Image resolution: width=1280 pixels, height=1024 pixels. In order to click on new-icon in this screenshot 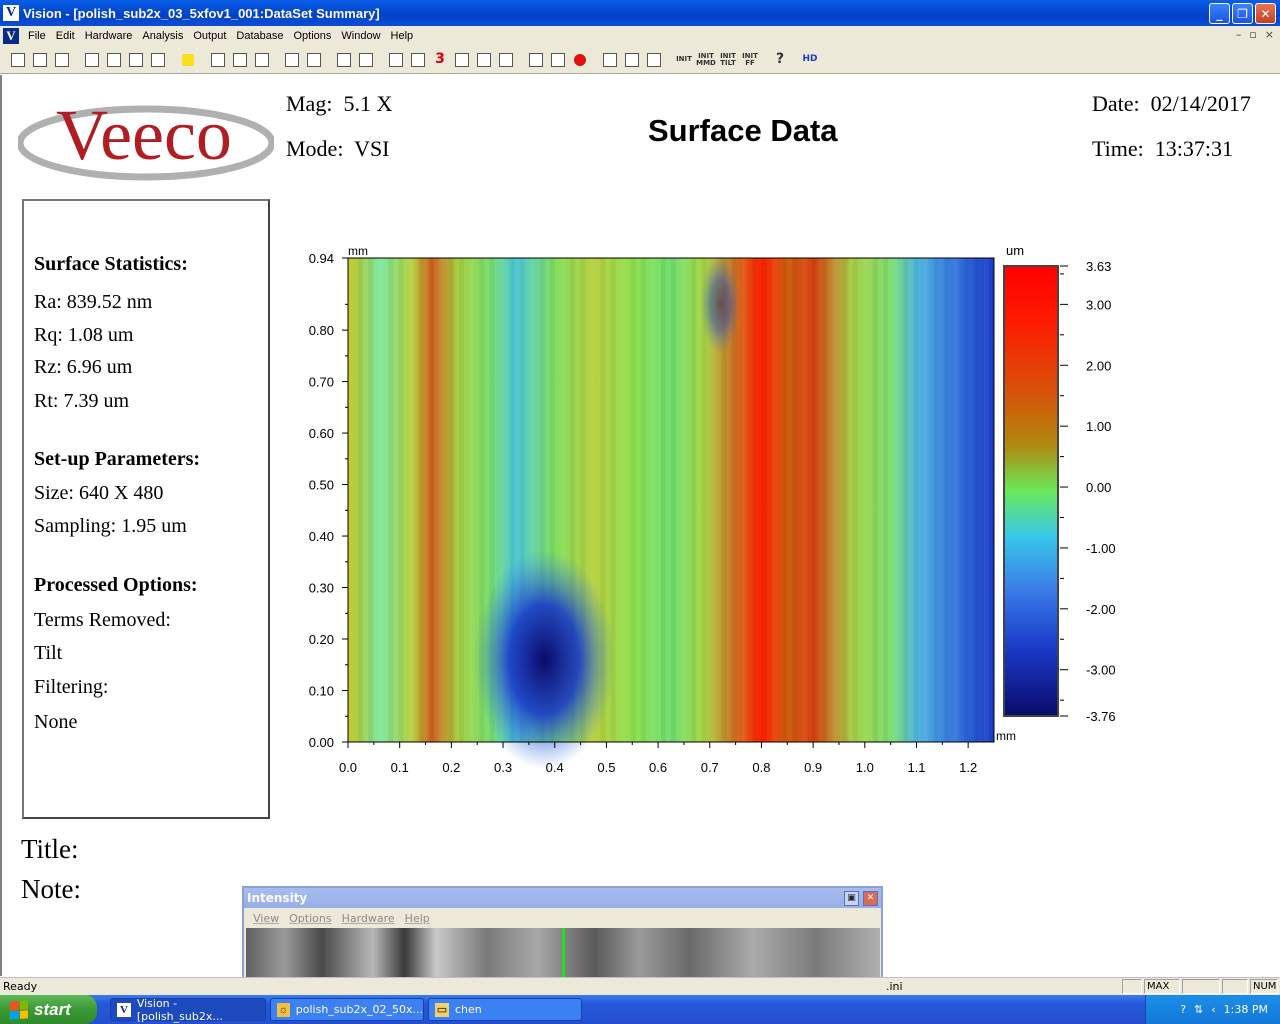, I will do `click(18, 60)`.